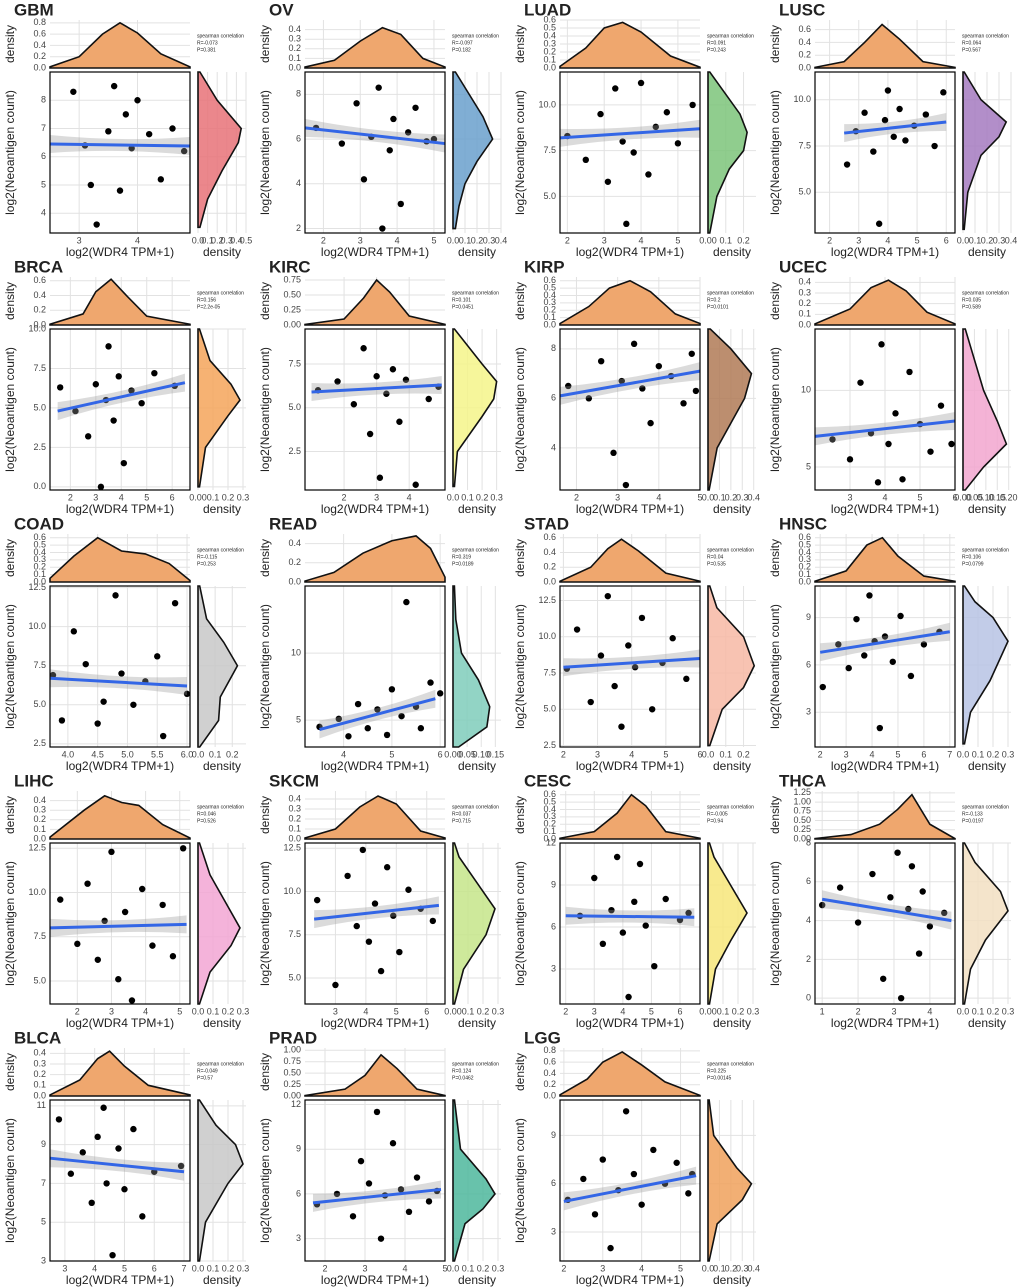 Image resolution: width=1020 pixels, height=1288 pixels. Describe the element at coordinates (804, 55) in the screenshot. I see `y-tick-label: 0.2` at that location.